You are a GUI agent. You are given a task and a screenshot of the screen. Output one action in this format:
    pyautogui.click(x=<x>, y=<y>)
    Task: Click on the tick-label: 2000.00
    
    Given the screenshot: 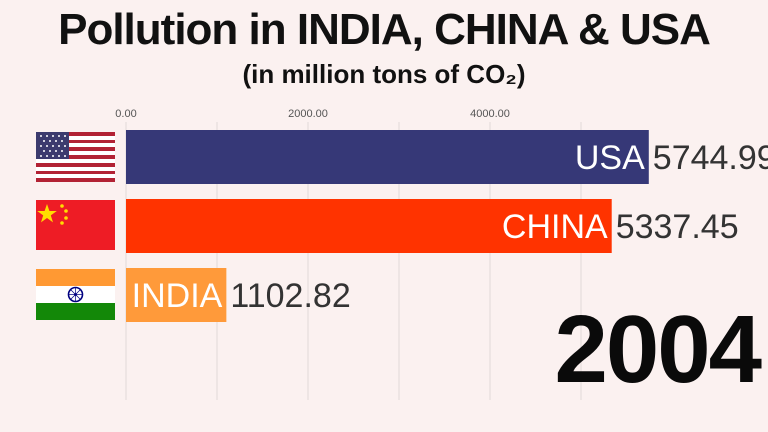 What is the action you would take?
    pyautogui.click(x=308, y=114)
    